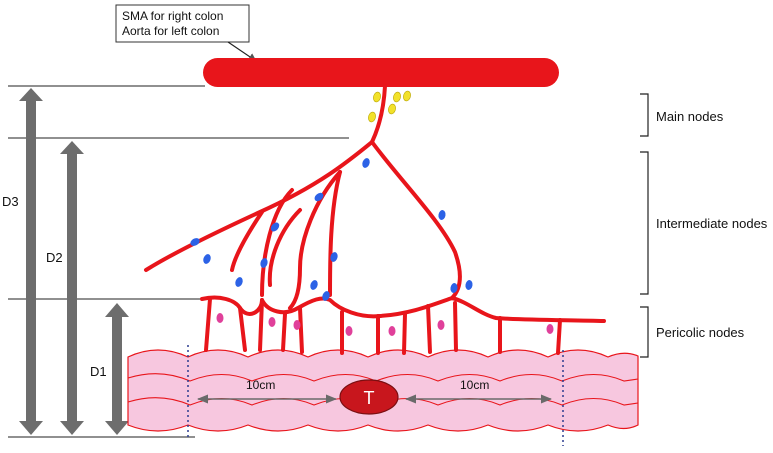 Image resolution: width=773 pixels, height=453 pixels. Describe the element at coordinates (54, 257) in the screenshot. I see `d2-label: D2` at that location.